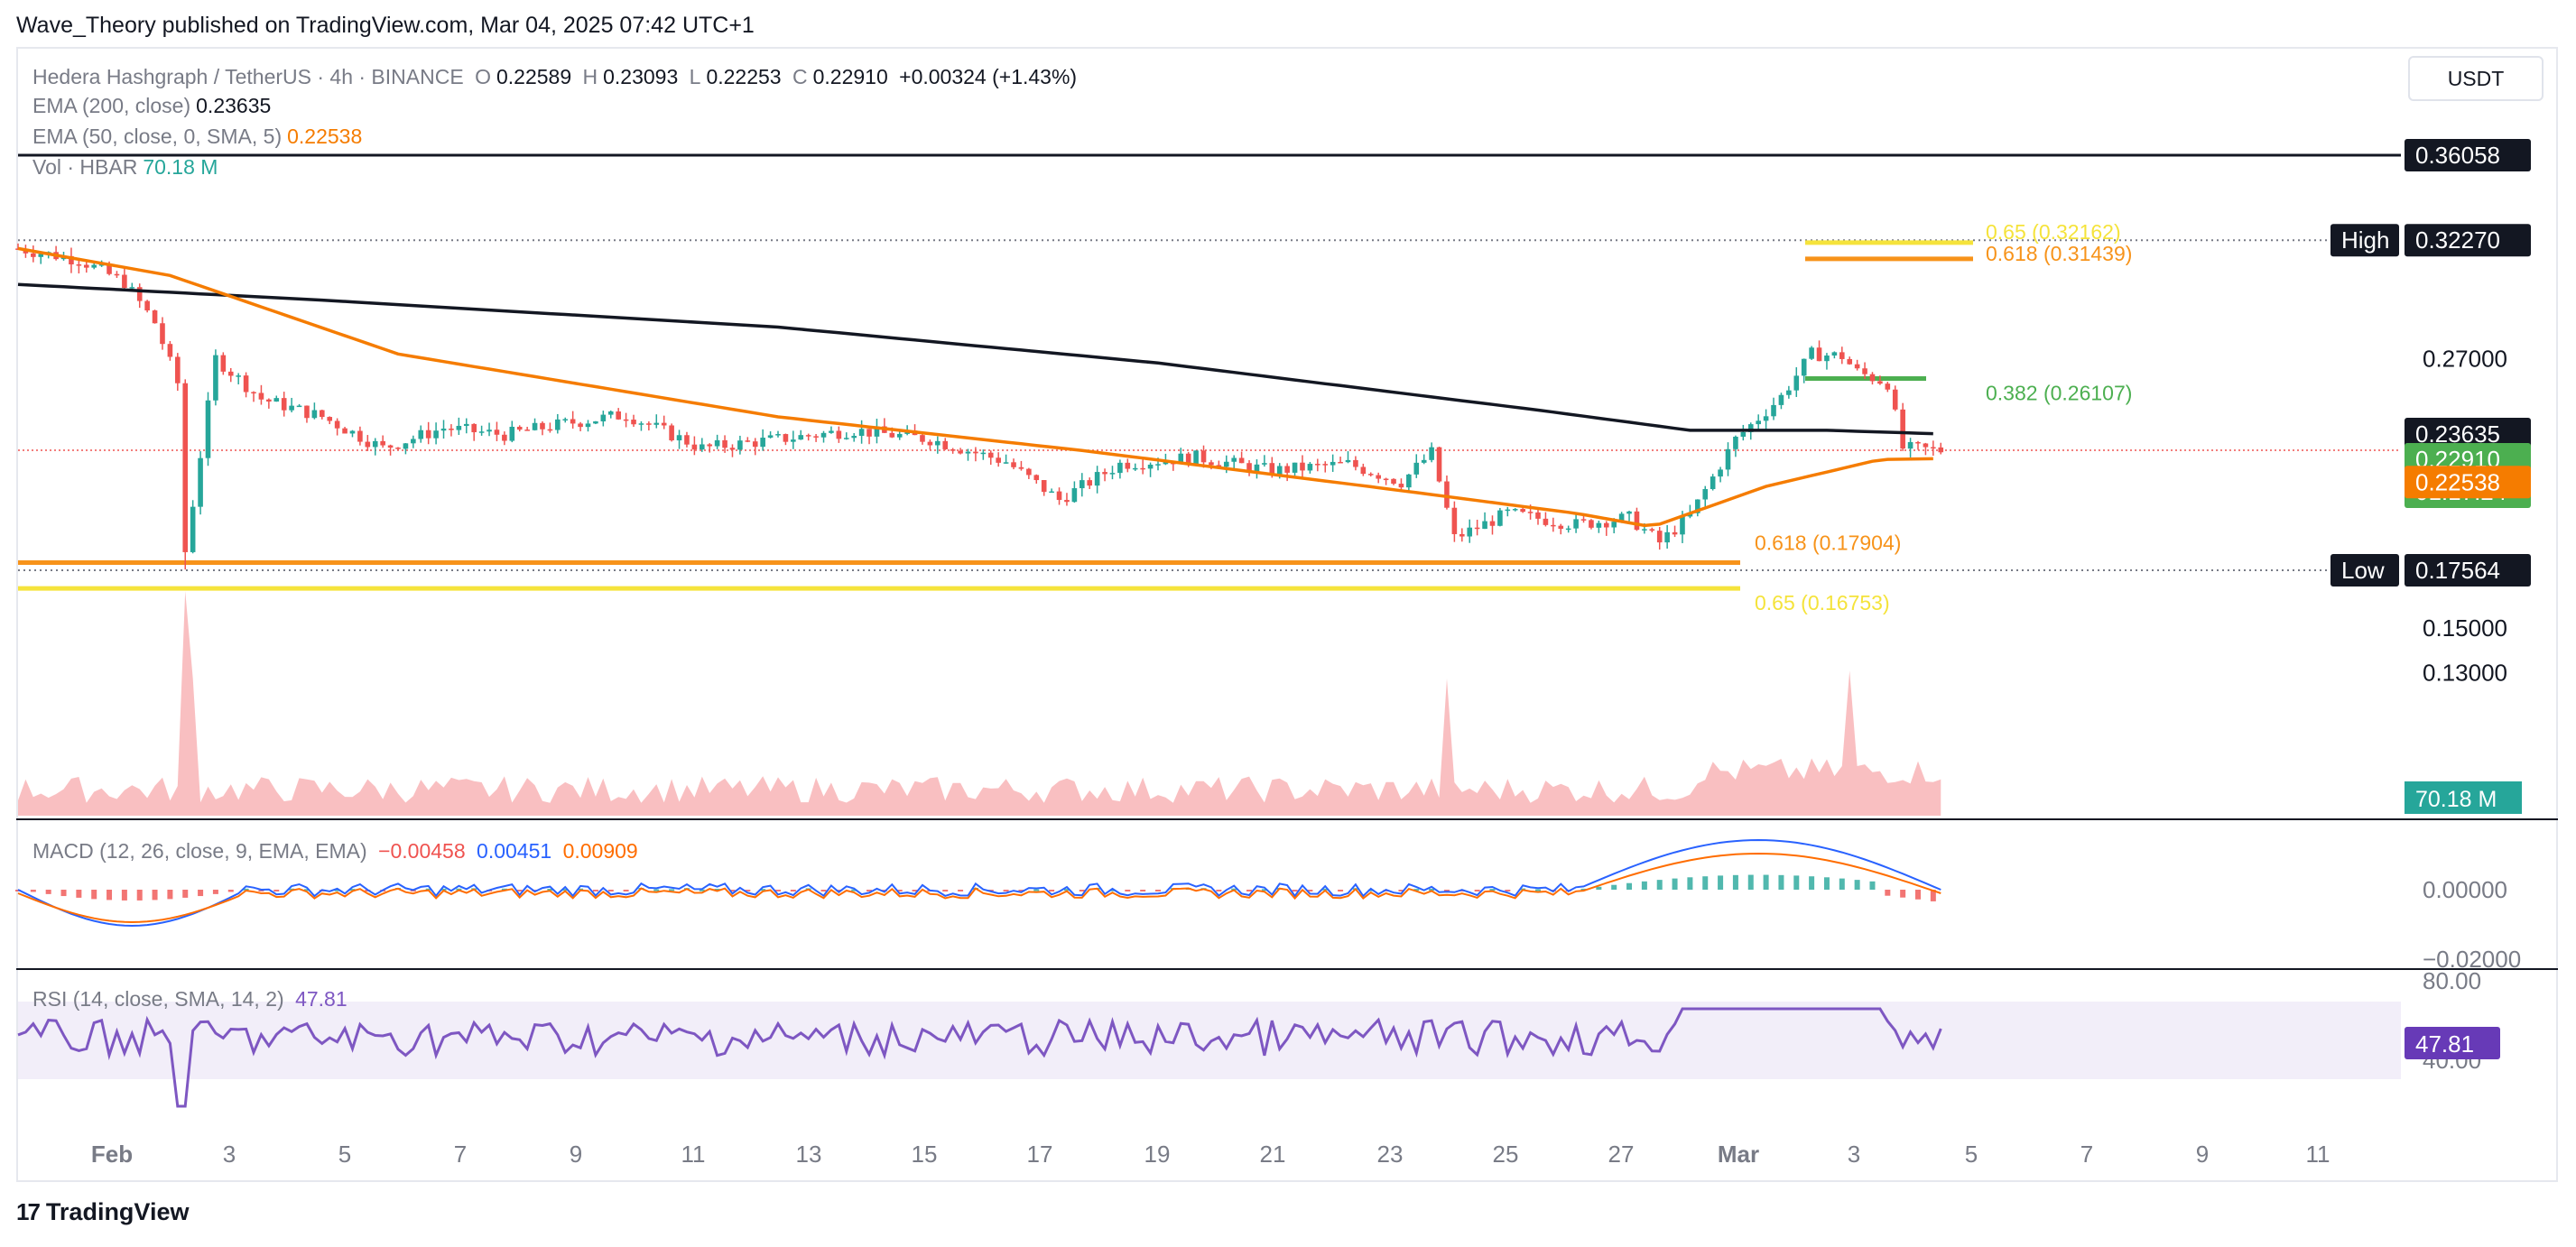  I want to click on time-tick-label: 19, so click(1158, 1154).